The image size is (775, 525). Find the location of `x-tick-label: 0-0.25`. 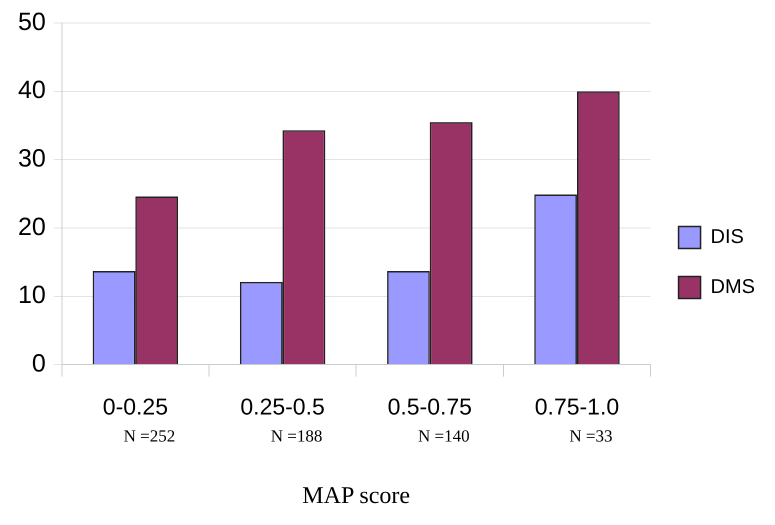

x-tick-label: 0-0.25 is located at coordinates (135, 407).